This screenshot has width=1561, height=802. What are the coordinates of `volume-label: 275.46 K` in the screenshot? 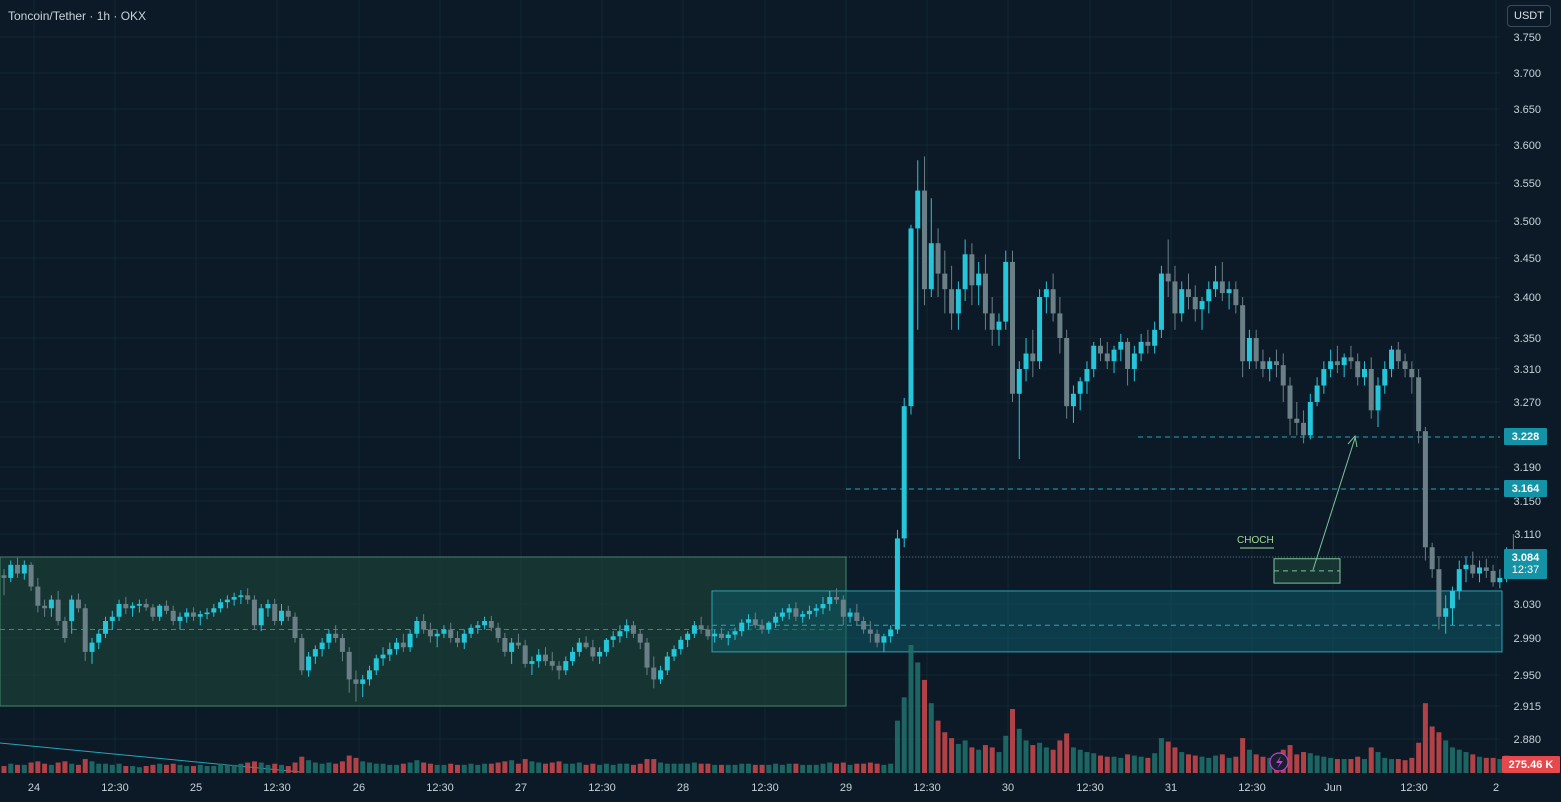 It's located at (1531, 764).